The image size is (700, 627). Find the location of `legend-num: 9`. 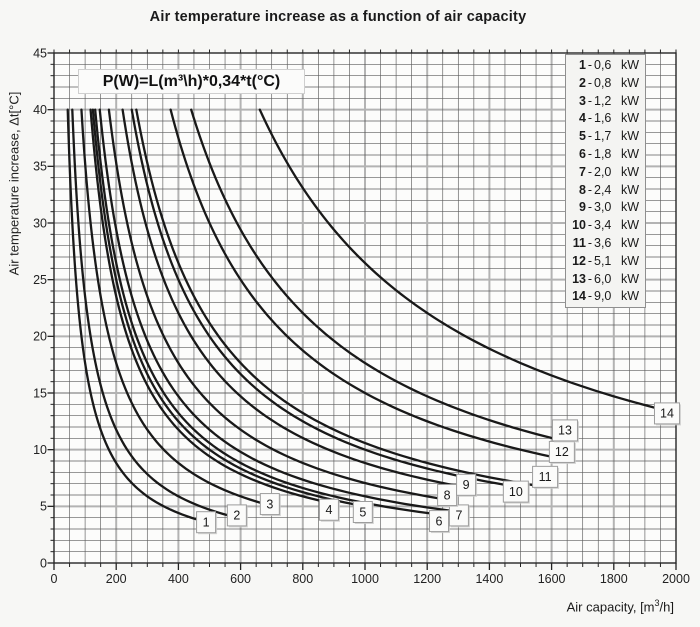

legend-num: 9 is located at coordinates (582, 207).